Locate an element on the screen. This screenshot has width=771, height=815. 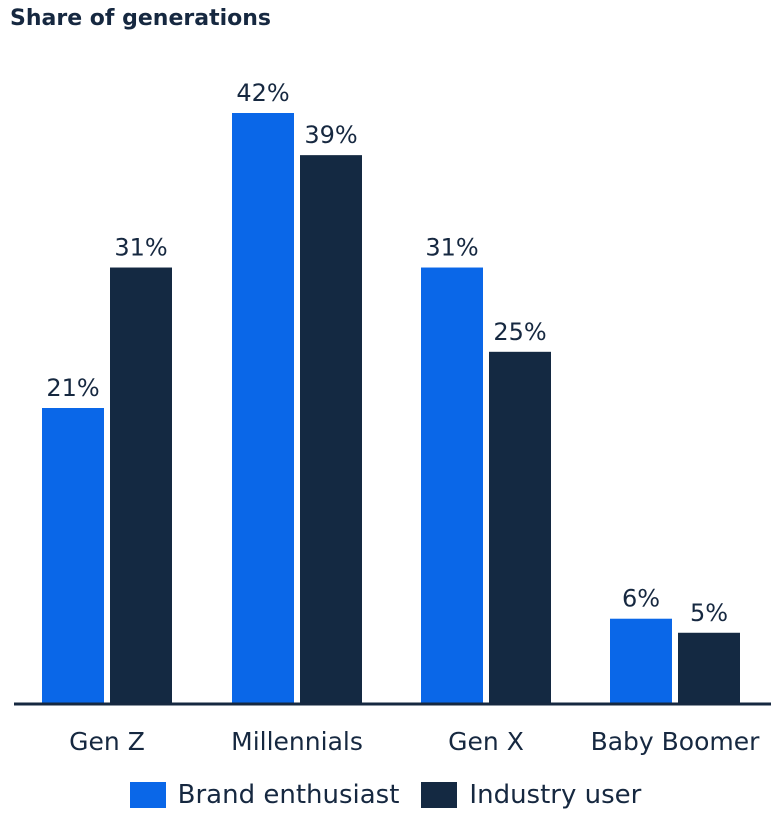
x-tick-label-baby-boomer: Baby Boomer is located at coordinates (676, 741).